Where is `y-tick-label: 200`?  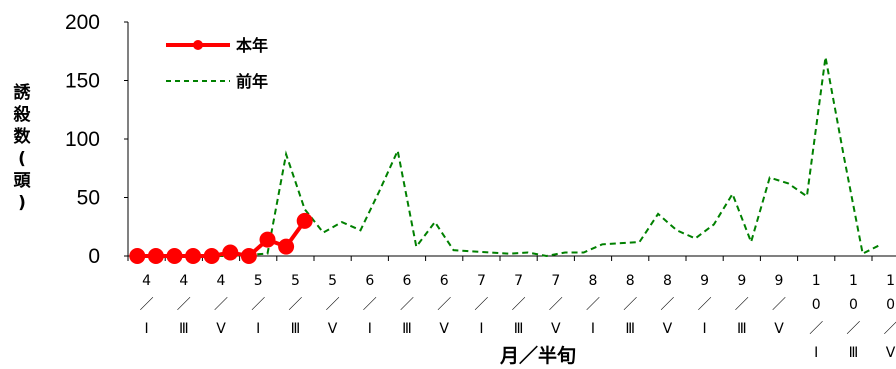
y-tick-label: 200 is located at coordinates (82, 22).